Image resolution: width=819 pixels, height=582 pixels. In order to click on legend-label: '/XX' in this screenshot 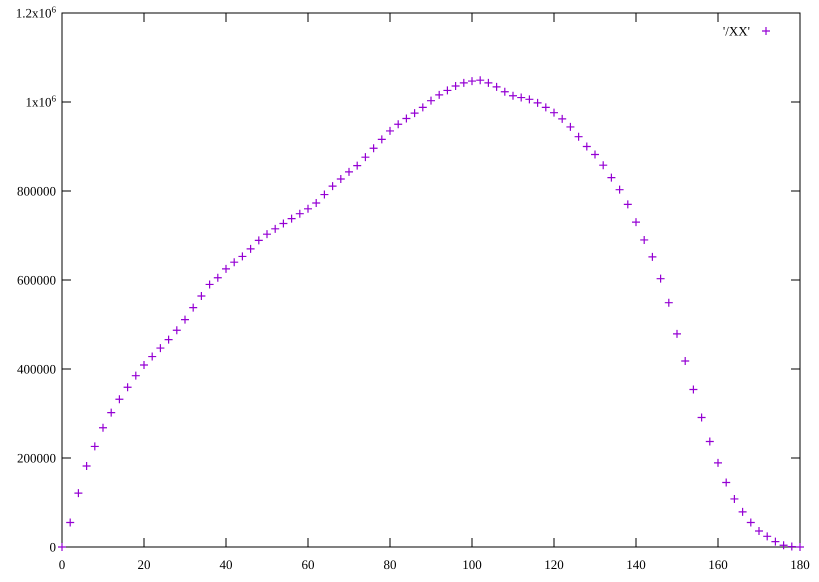, I will do `click(736, 31)`.